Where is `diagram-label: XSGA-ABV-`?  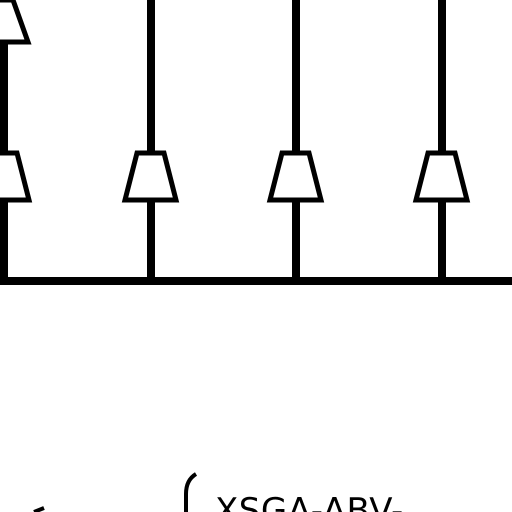
diagram-label: XSGA-ABV- is located at coordinates (309, 501).